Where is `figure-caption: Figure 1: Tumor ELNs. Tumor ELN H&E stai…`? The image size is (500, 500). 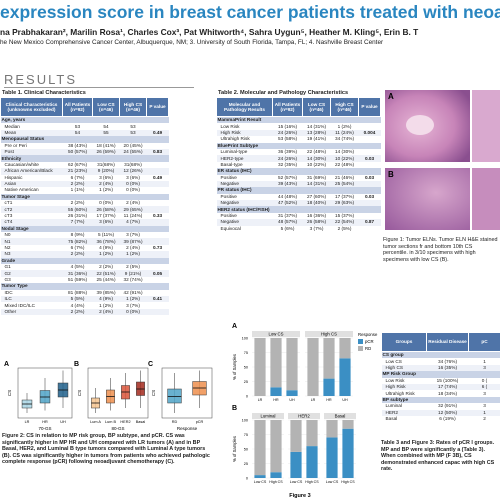 figure-caption: Figure 1: Tumor ELNs. Tumor ELN H&E stai… is located at coordinates (440, 250).